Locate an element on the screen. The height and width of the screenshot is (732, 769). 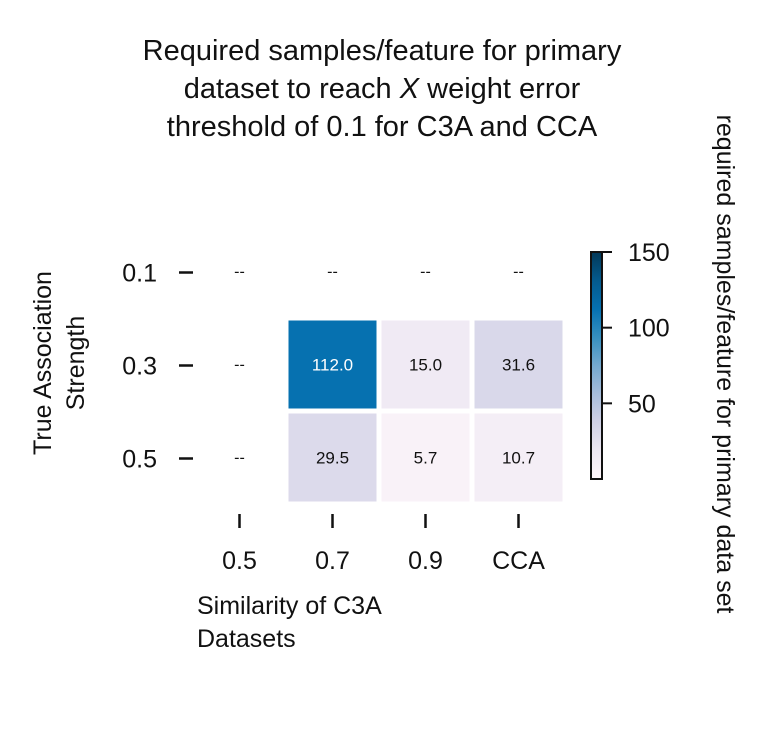
heatmap-cell-label: 10.7 is located at coordinates (518, 458).